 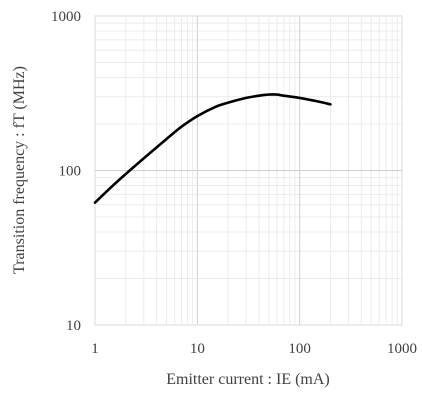 I want to click on x-tick-label: 100, so click(x=299, y=349).